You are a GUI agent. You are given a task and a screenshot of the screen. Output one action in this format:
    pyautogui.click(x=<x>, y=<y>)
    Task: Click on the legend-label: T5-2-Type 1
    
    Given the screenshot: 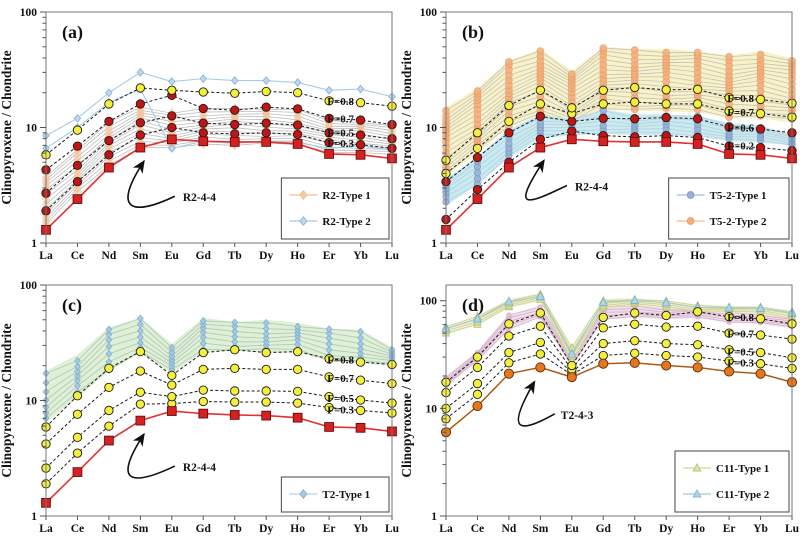 What is the action you would take?
    pyautogui.click(x=738, y=196)
    